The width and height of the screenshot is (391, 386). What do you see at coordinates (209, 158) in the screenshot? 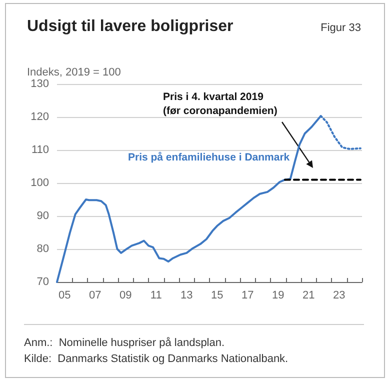
I see `series-label: Pris på enfamiliehuse i Danmark` at bounding box center [209, 158].